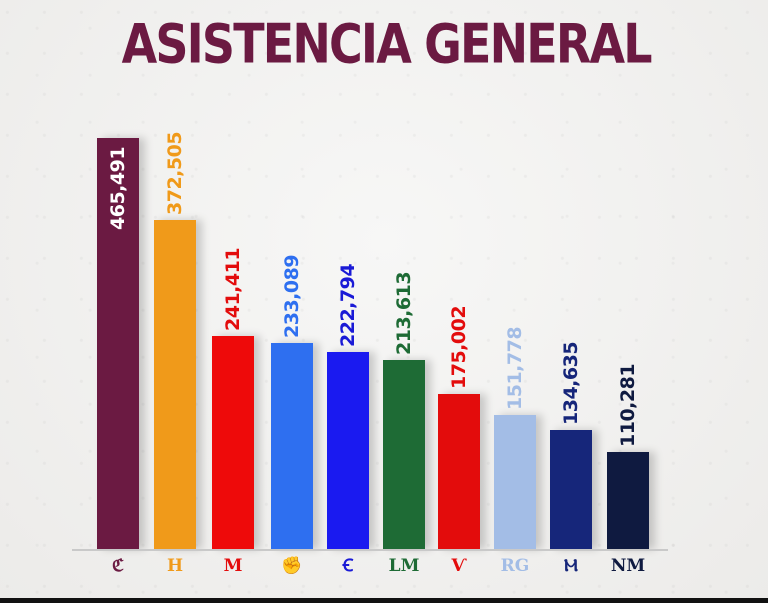 The width and height of the screenshot is (768, 603). What do you see at coordinates (459, 347) in the screenshot?
I see `value-text: 175,002` at bounding box center [459, 347].